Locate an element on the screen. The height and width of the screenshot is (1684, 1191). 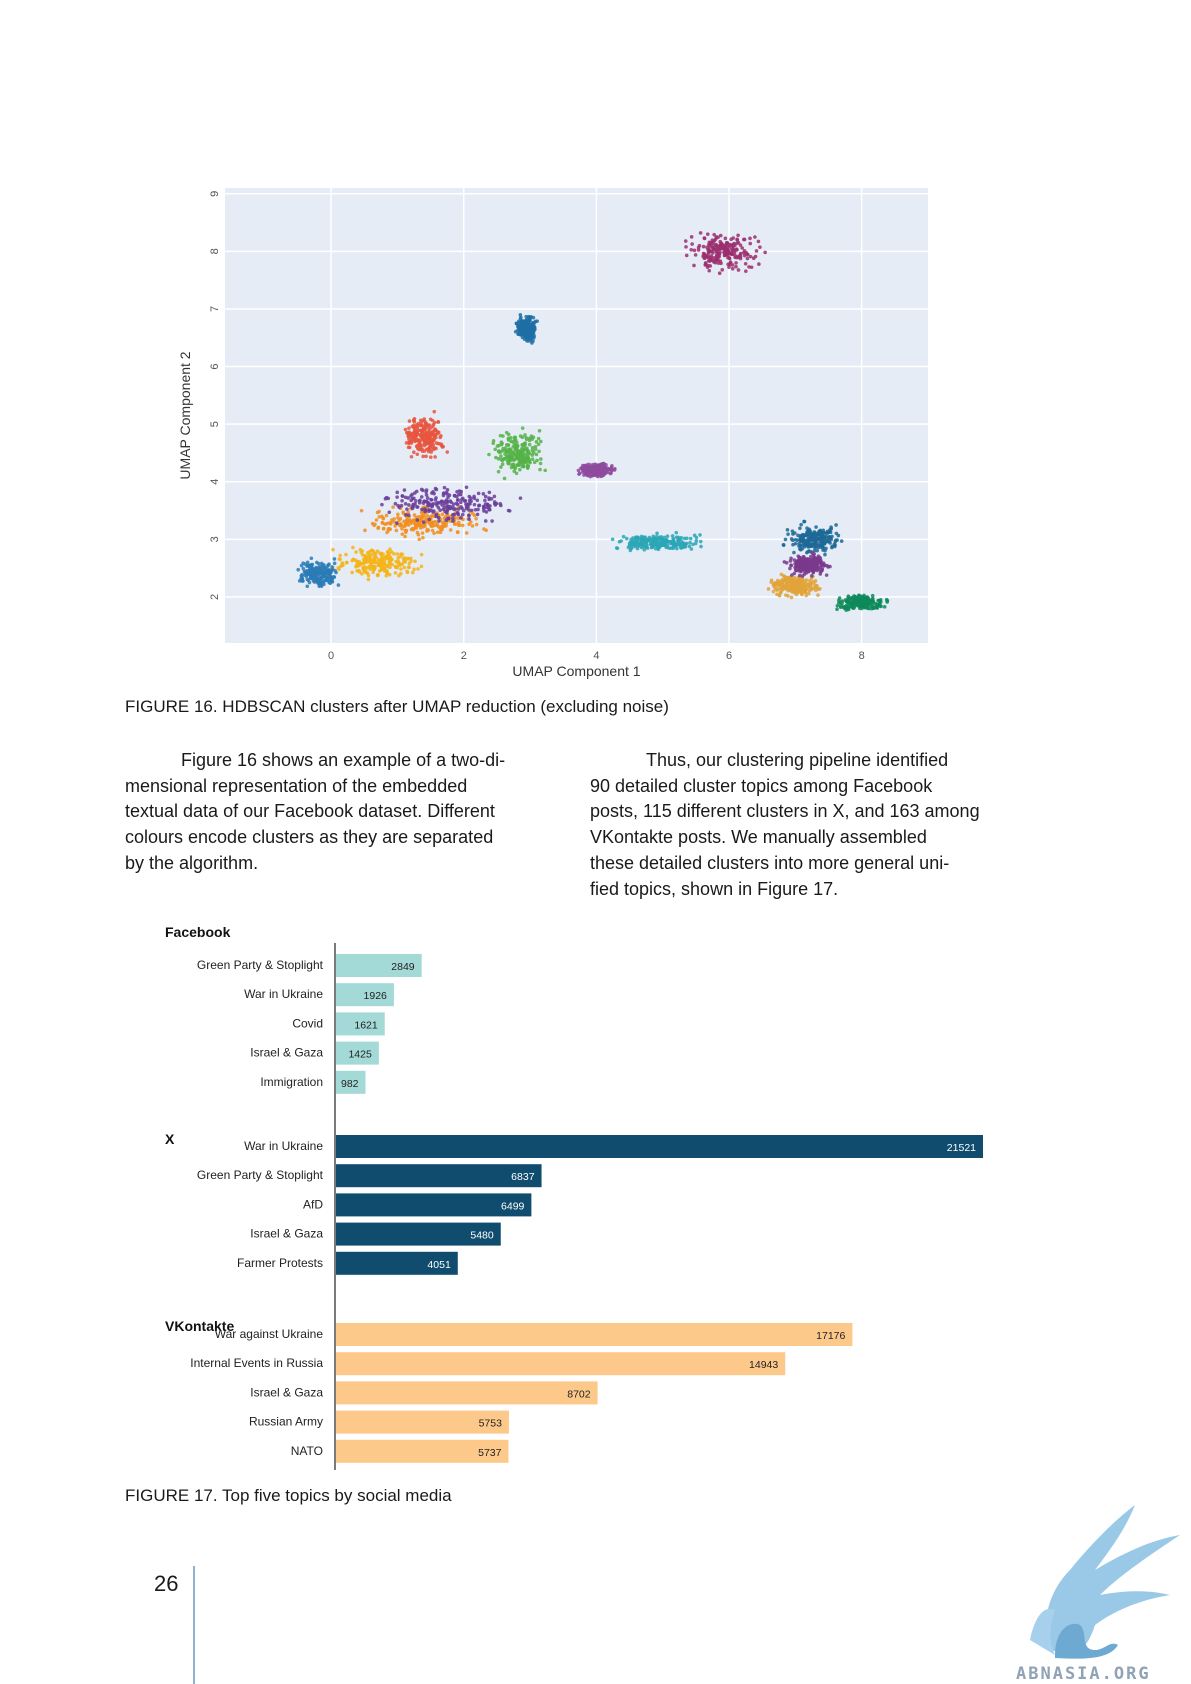
category-label: Israel & Gaza is located at coordinates (286, 1234).